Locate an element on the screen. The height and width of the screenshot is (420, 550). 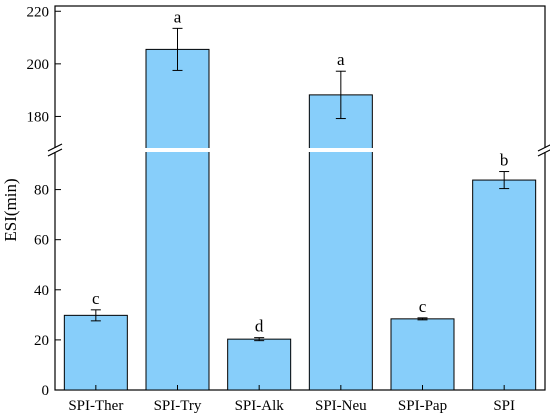
left-break-mark is located at coordinates (55, 150).